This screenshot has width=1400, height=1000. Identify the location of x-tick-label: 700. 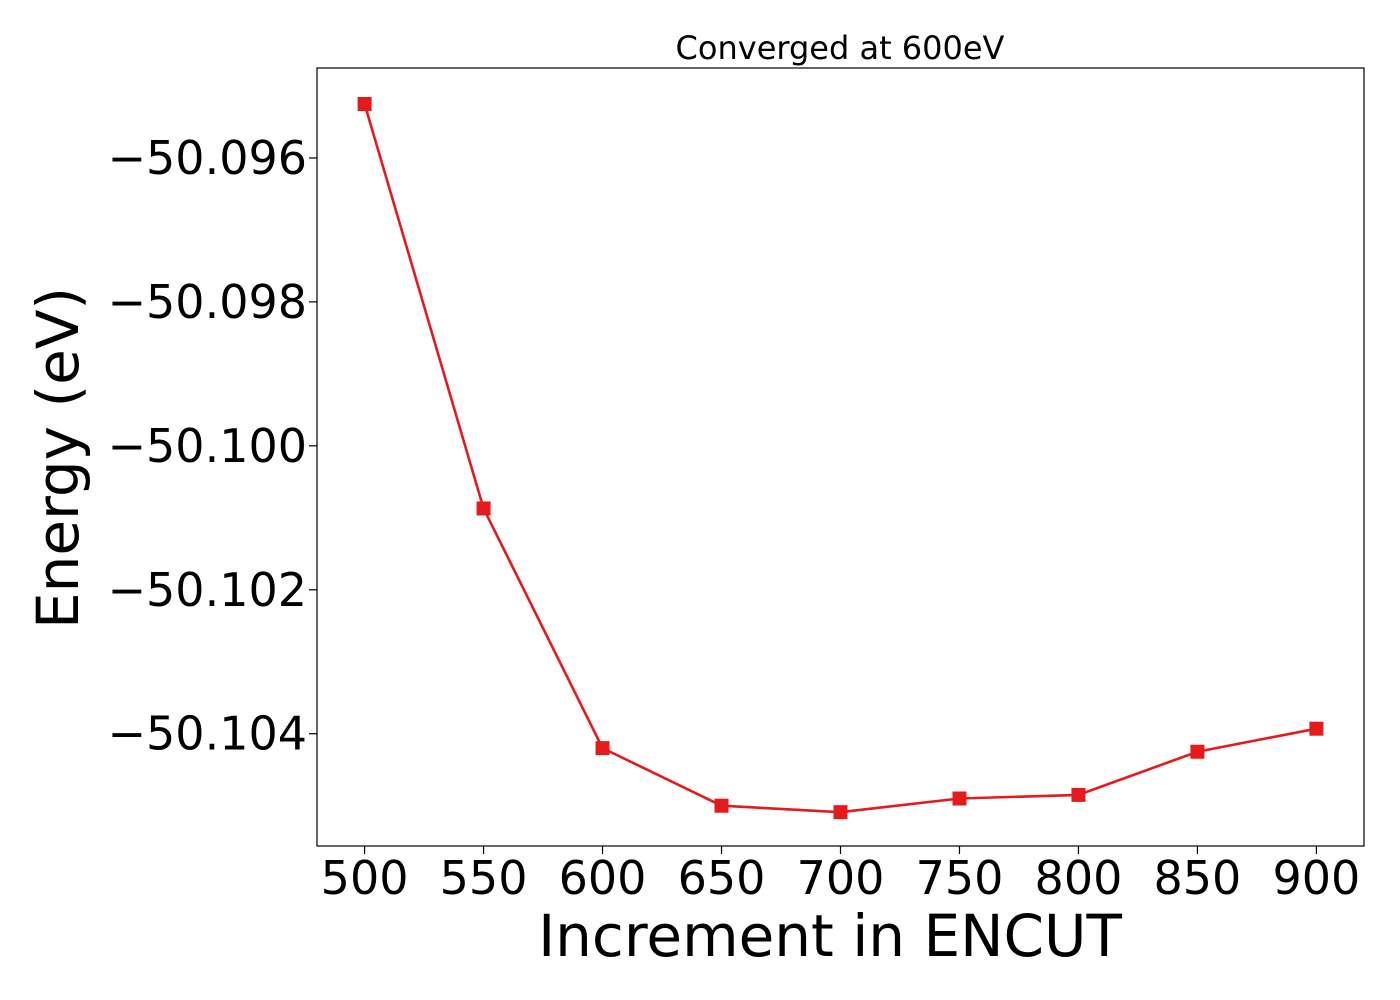
(841, 878).